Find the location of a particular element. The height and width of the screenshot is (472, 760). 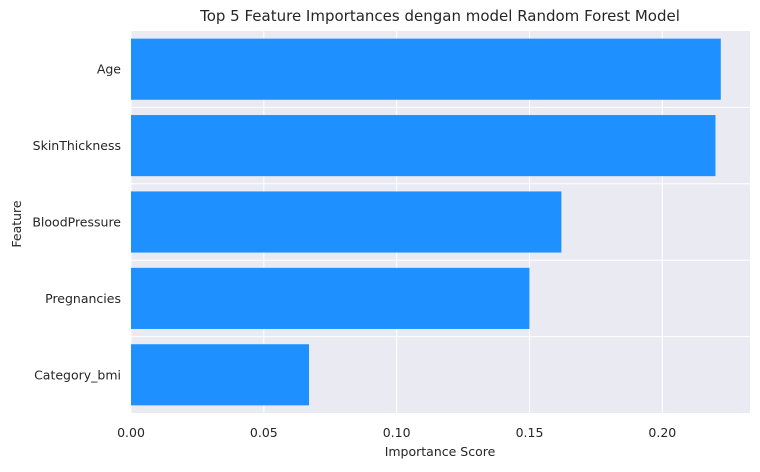

x-tick-label: 0.05 is located at coordinates (264, 432).